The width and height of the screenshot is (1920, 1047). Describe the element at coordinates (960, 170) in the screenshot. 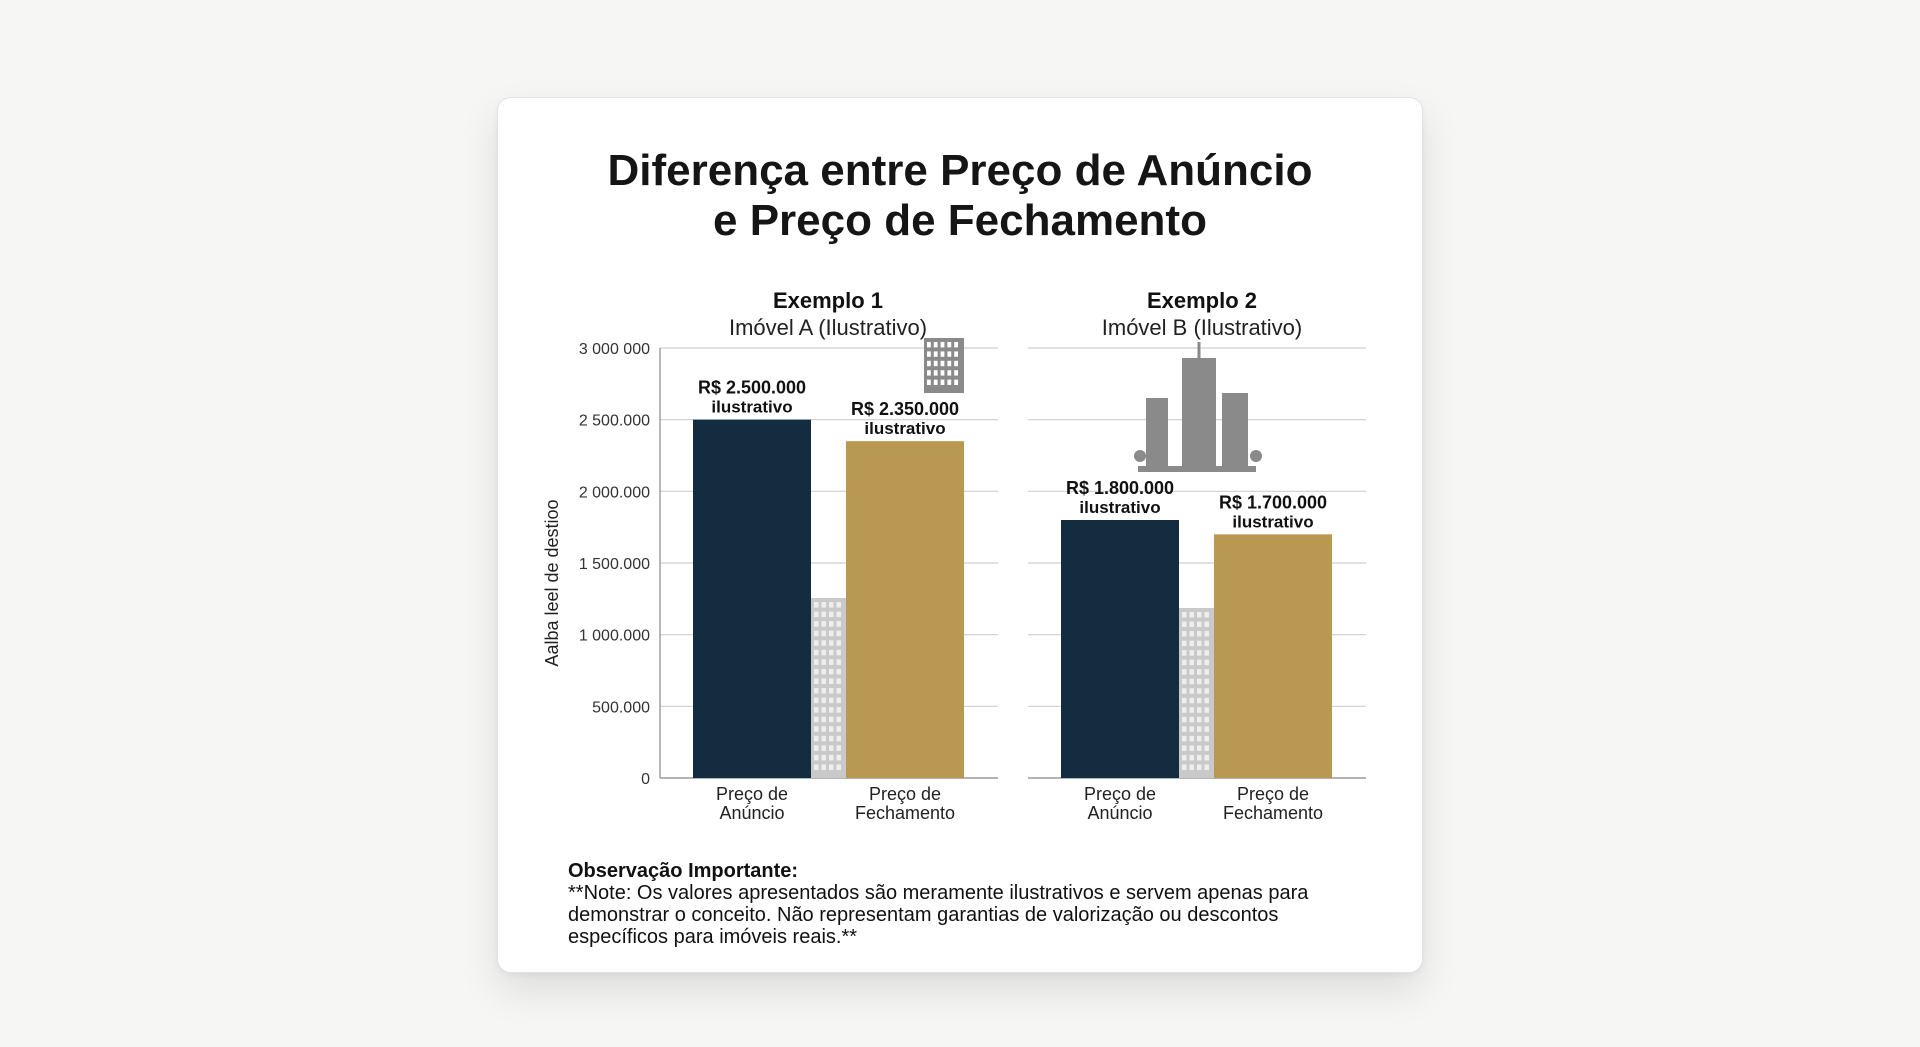

I see `chart-title-line-1: Diferença entre Preço de Anúncio` at that location.